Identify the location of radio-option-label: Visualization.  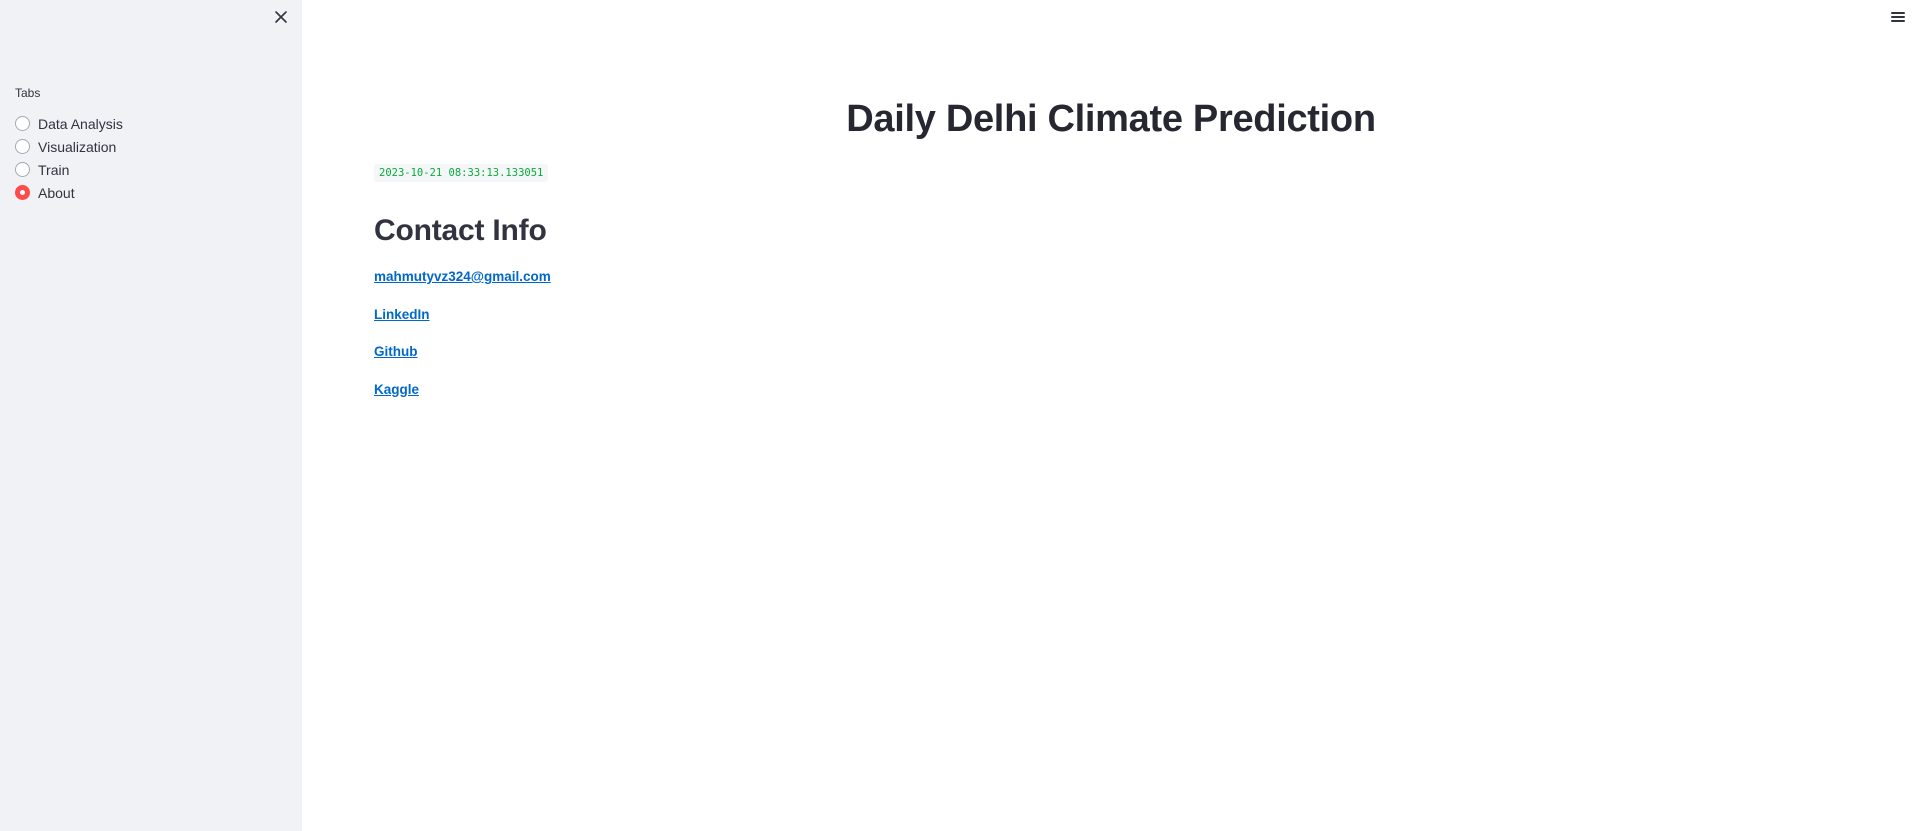
(77, 147).